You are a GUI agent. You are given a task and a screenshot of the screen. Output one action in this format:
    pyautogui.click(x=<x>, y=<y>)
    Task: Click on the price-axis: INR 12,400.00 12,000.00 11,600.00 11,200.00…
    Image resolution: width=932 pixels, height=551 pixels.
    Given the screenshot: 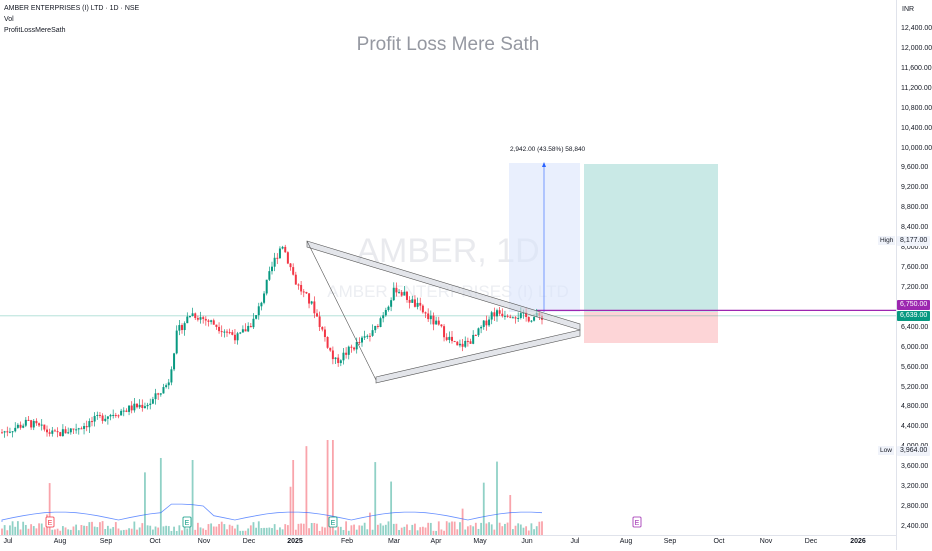 What is the action you would take?
    pyautogui.click(x=914, y=275)
    